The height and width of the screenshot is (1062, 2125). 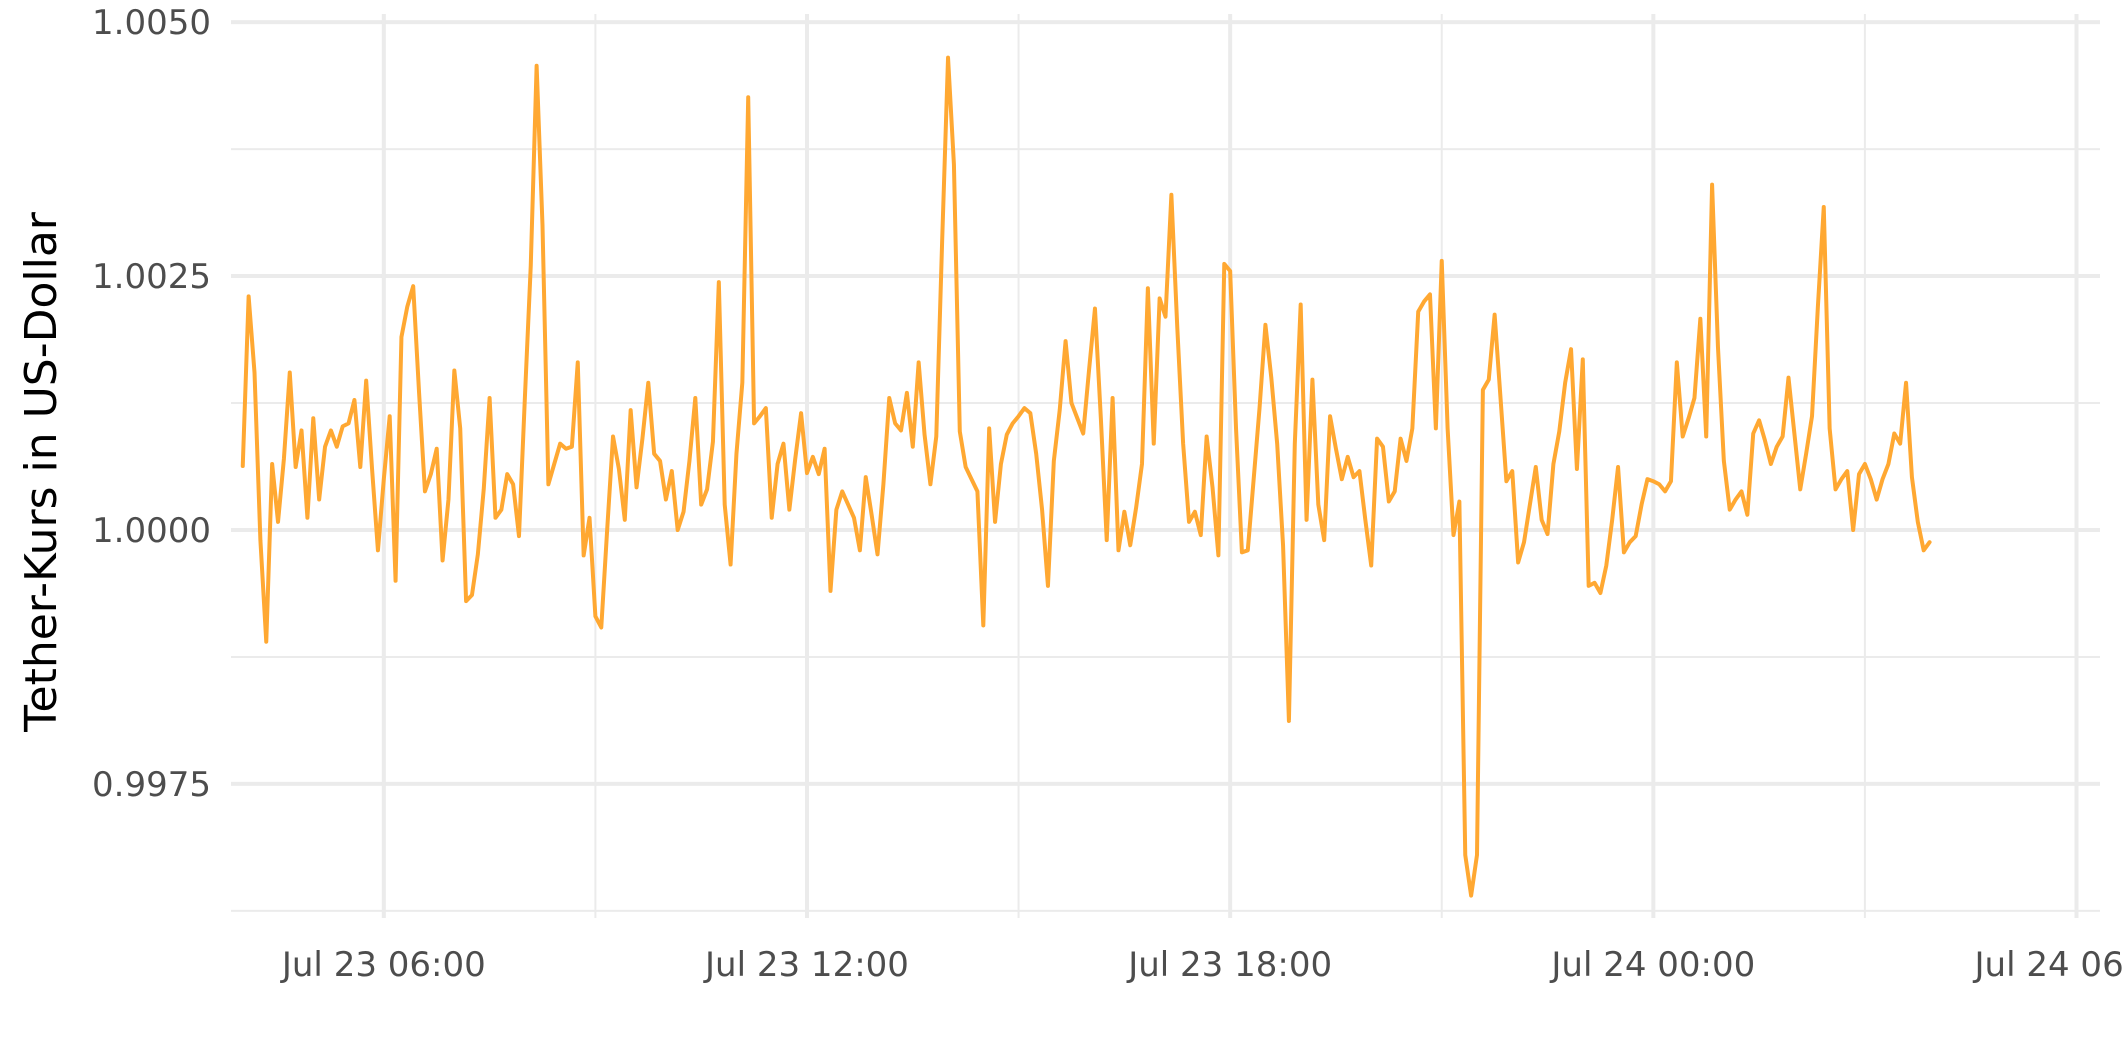 I want to click on y-tick-label: 1.0000, so click(x=151, y=531).